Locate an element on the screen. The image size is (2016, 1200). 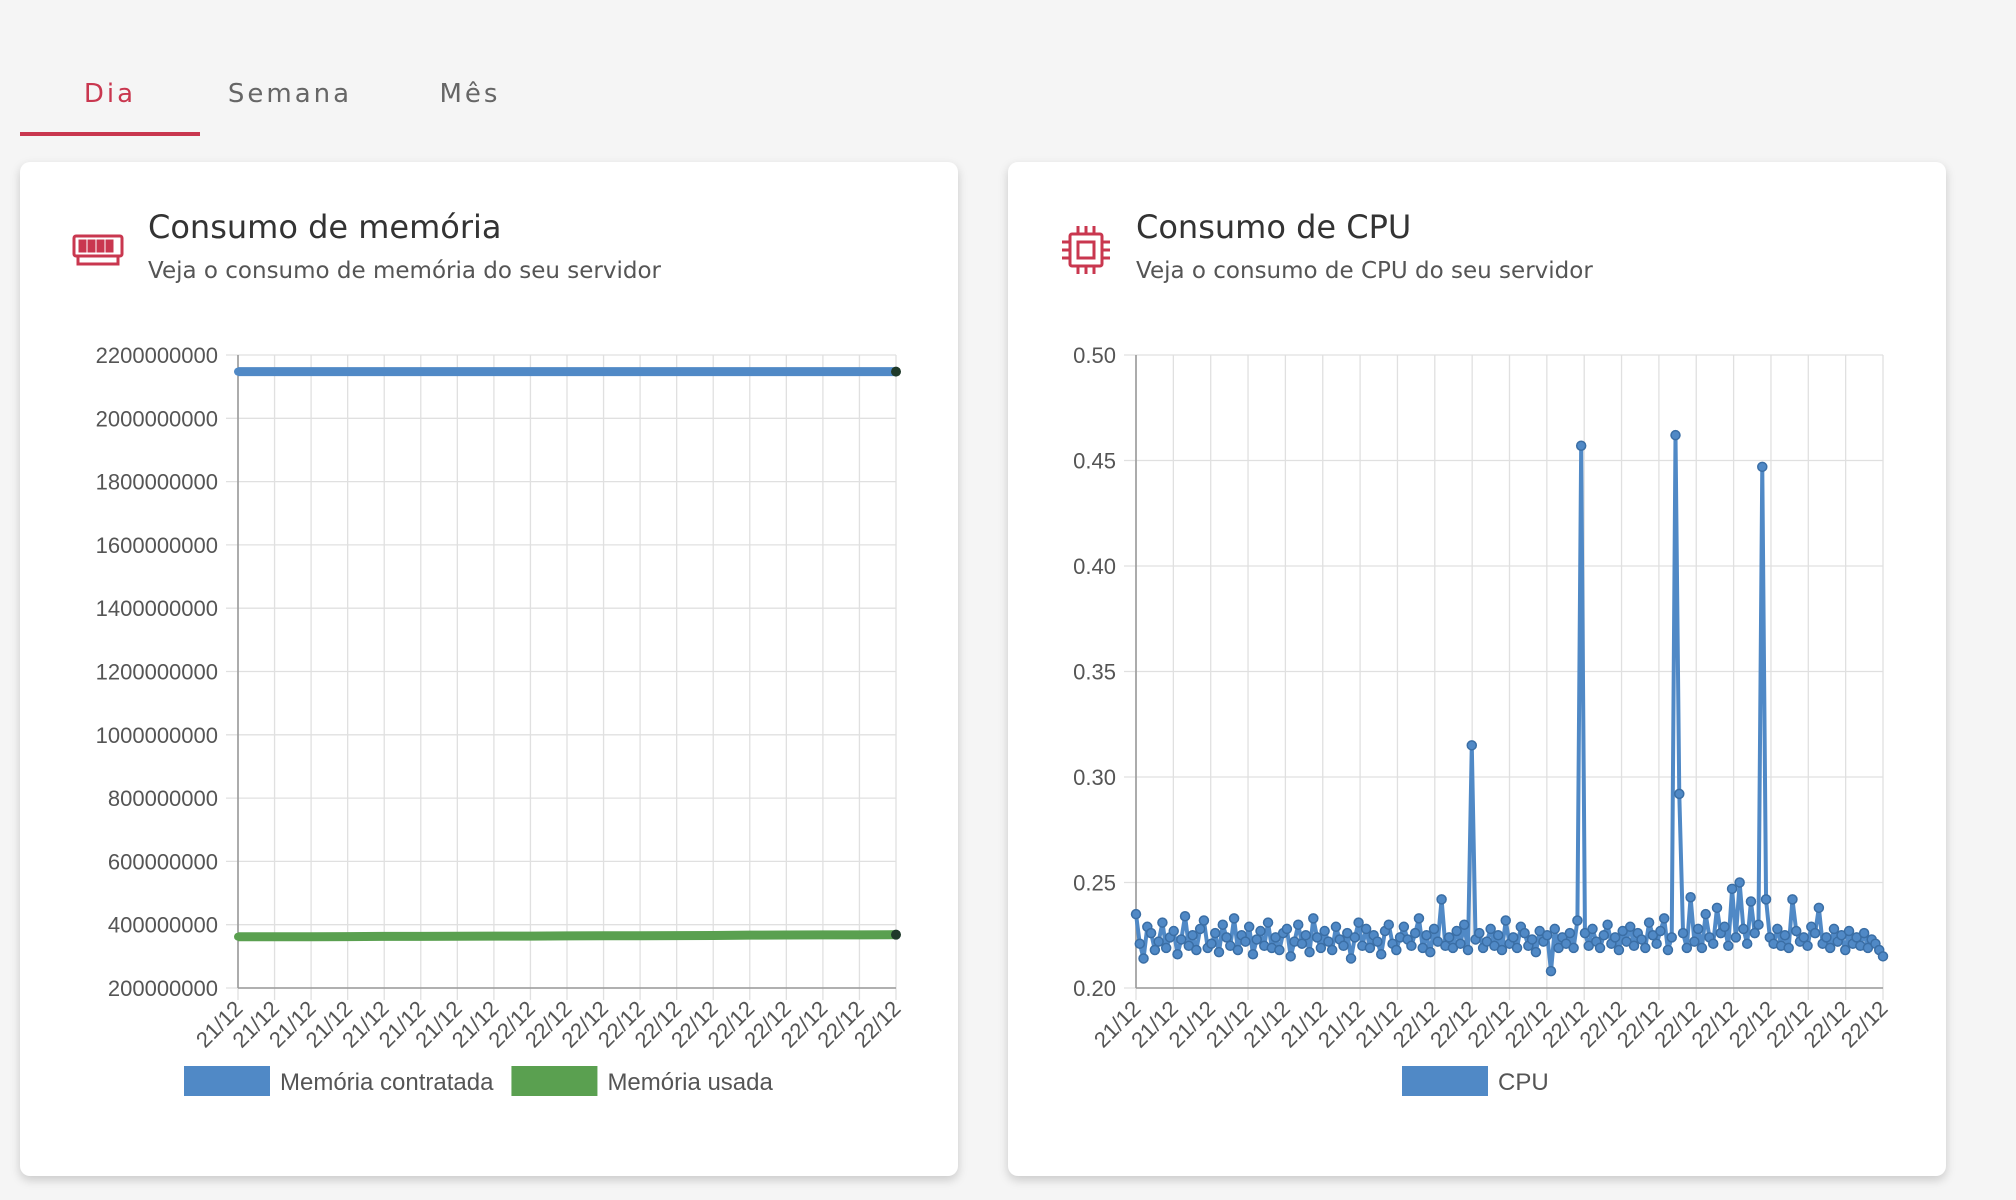
tab-semana: Semana is located at coordinates (290, 94).